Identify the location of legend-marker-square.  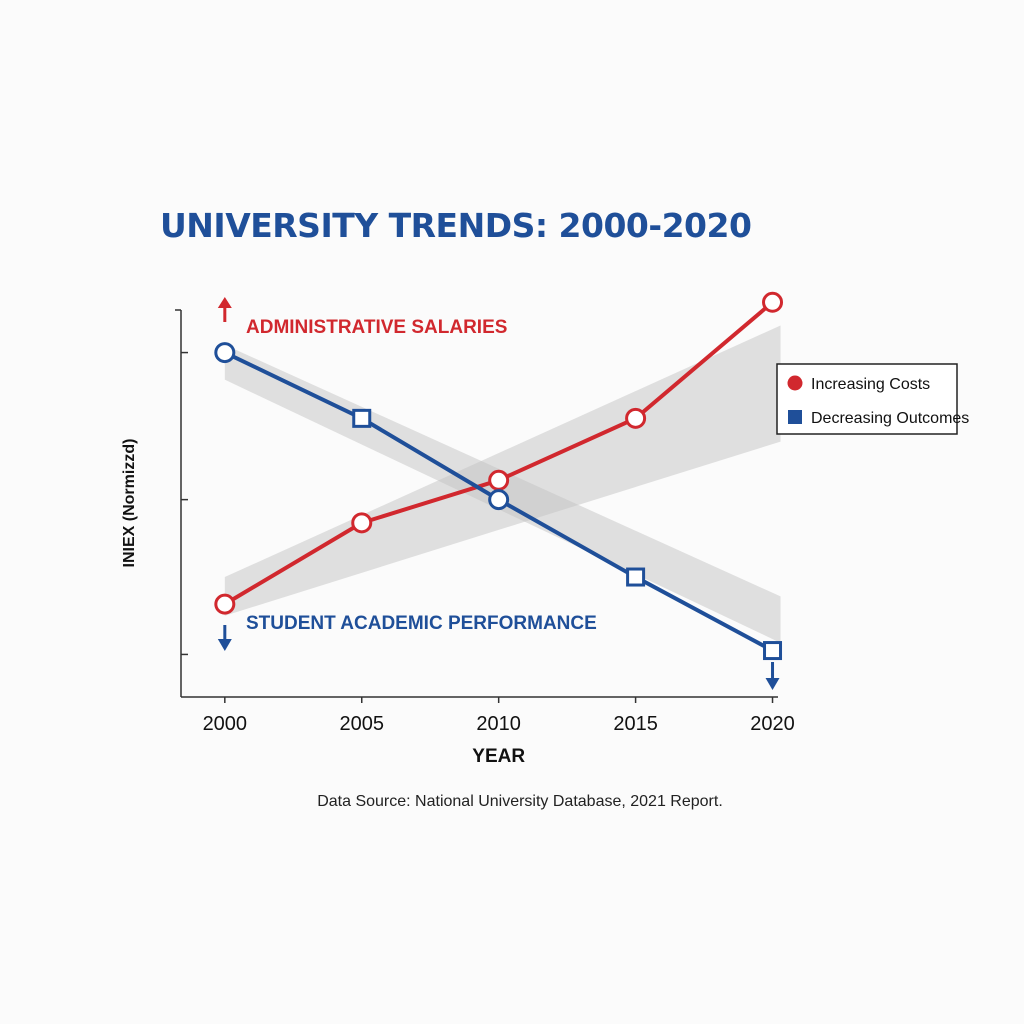
(795, 417).